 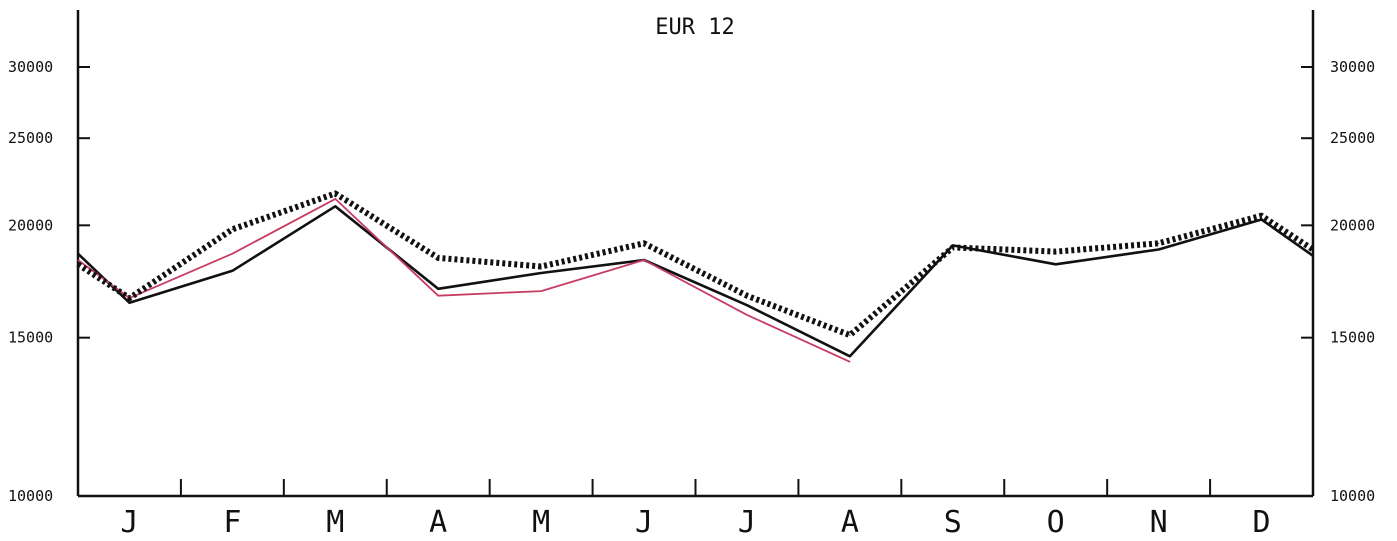 What do you see at coordinates (30, 496) in the screenshot?
I see `y-tick-label-left: 10000` at bounding box center [30, 496].